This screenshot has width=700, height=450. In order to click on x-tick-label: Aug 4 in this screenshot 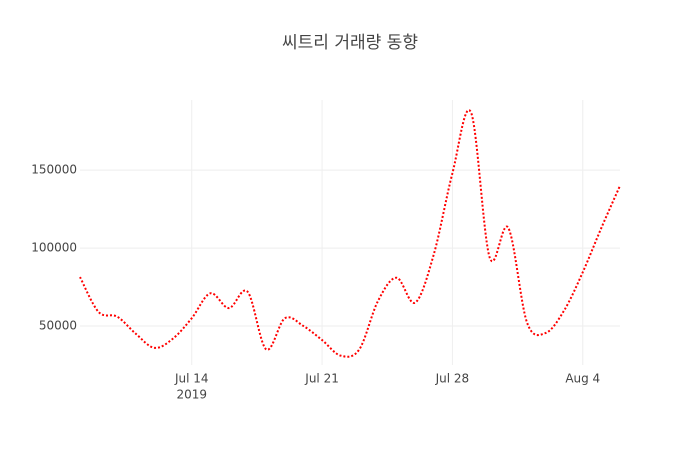, I will do `click(582, 379)`.